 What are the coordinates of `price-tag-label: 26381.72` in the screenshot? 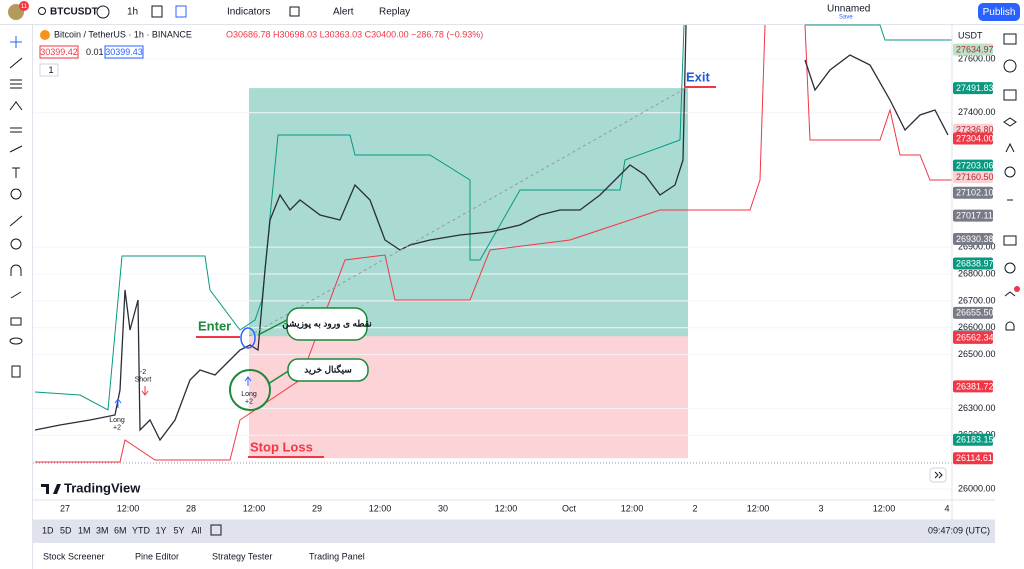 It's located at (975, 386).